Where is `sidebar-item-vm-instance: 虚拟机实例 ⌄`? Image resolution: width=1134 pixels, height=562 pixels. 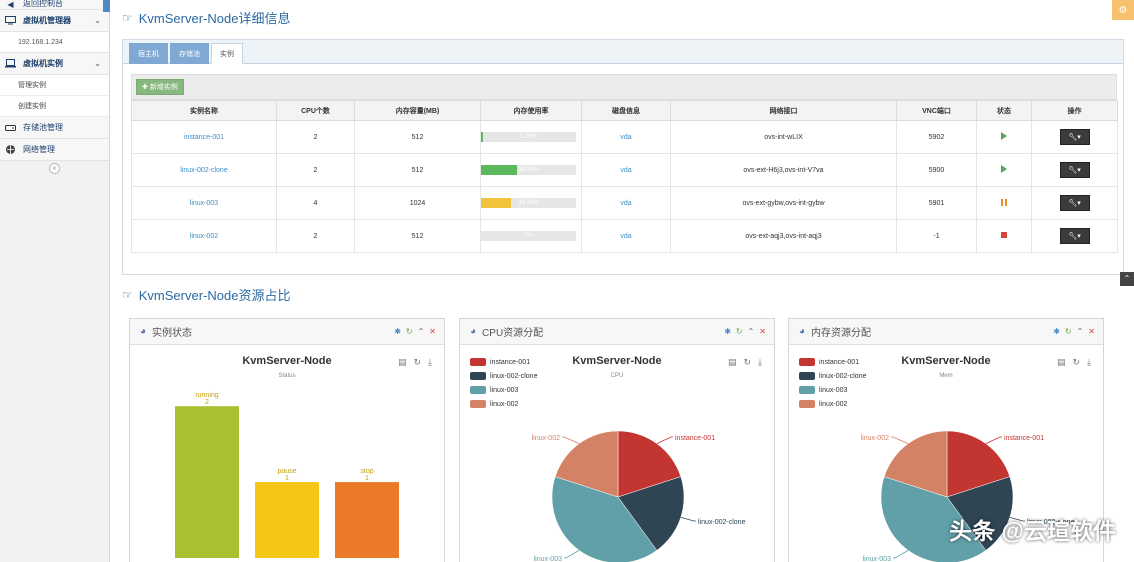
sidebar-item-vm-instance: 虚拟机实例 ⌄ is located at coordinates (54, 64).